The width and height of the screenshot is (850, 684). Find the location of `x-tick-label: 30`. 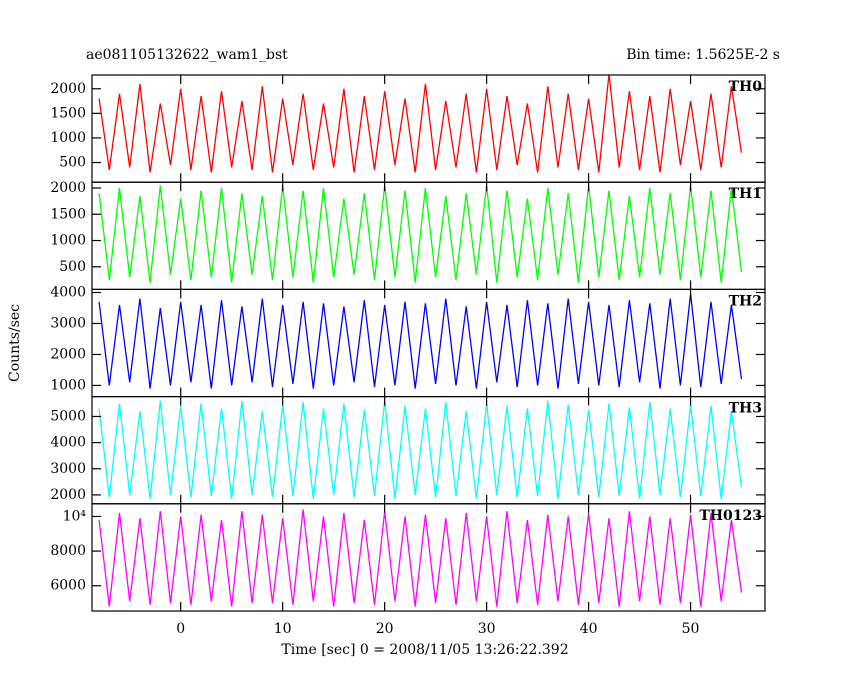

x-tick-label: 30 is located at coordinates (487, 629).